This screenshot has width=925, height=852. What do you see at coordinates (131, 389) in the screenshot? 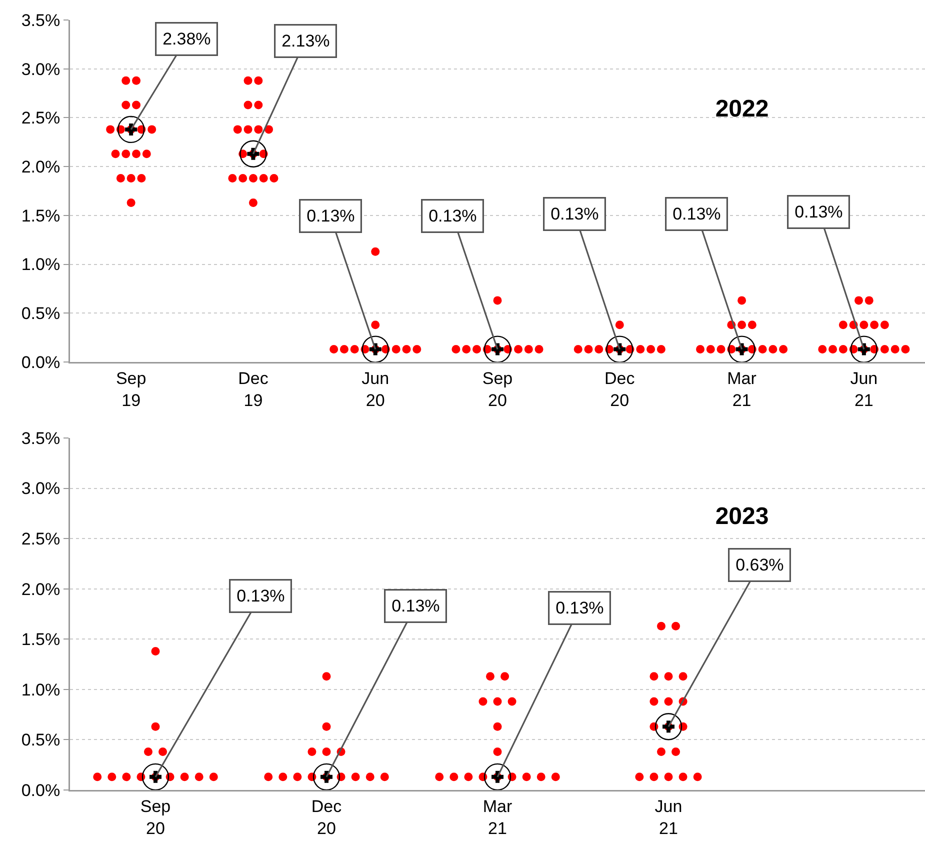
I see `x-tick-label: Sep 19` at bounding box center [131, 389].